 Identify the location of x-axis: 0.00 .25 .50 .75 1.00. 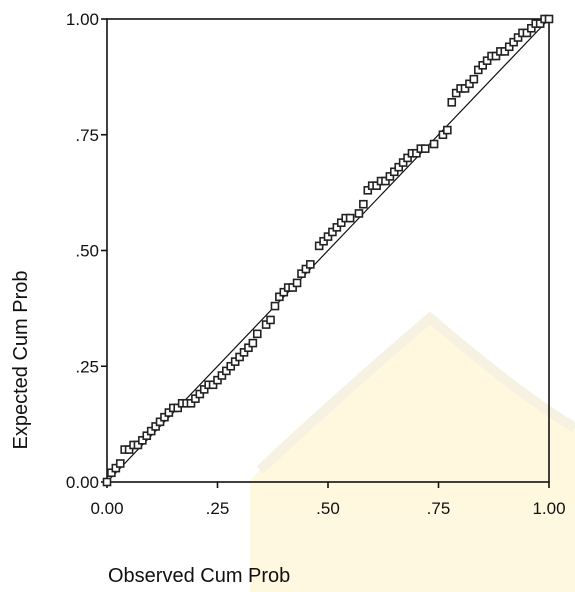
(328, 500).